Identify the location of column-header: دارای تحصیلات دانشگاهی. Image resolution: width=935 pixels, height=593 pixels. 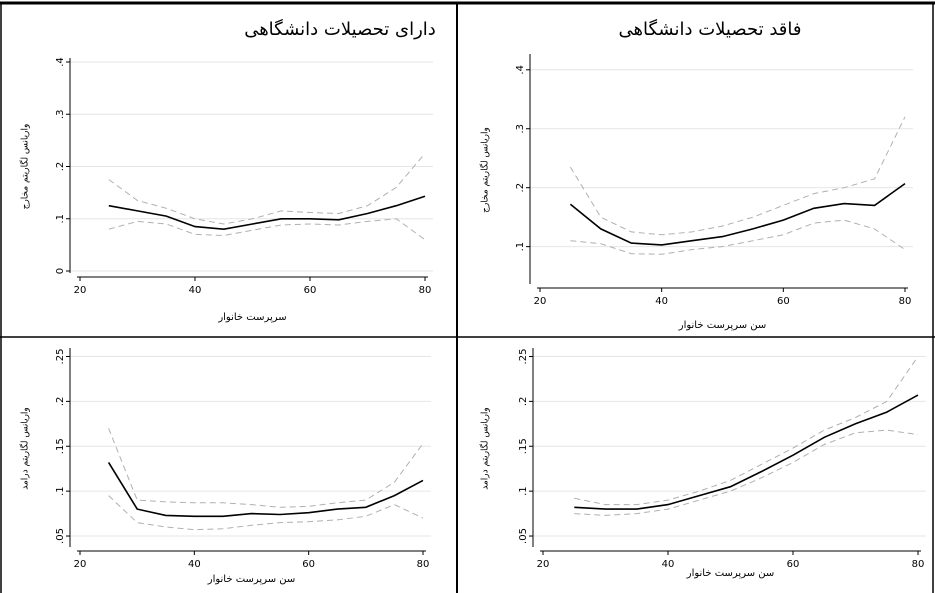
(340, 29).